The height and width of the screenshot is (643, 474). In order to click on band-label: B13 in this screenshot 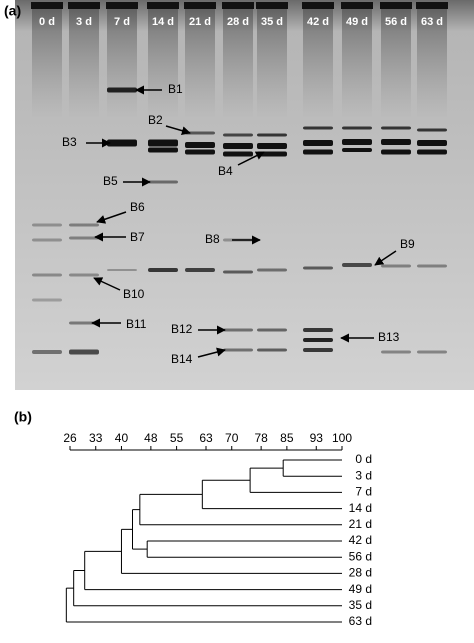, I will do `click(389, 337)`.